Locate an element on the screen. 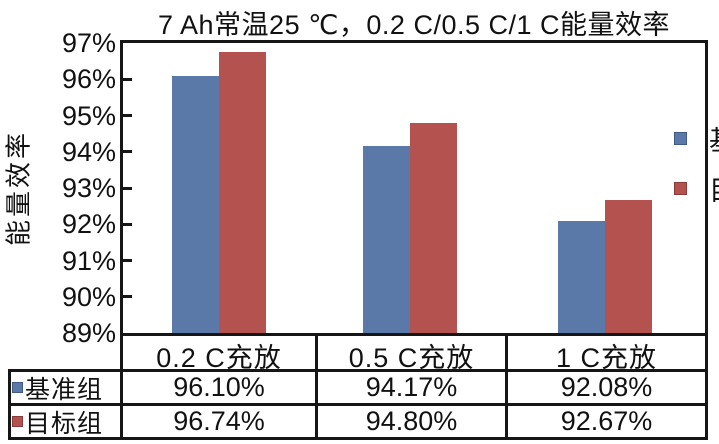 The width and height of the screenshot is (719, 444). bar-目标组-1 C充放 is located at coordinates (628, 266).